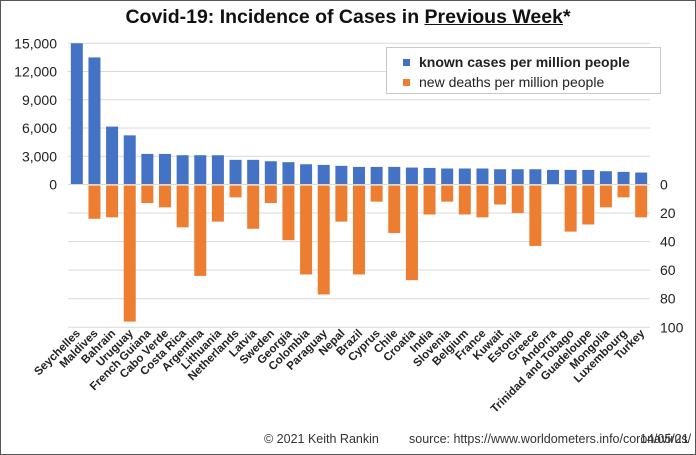 This screenshot has height=455, width=696. Describe the element at coordinates (406, 62) in the screenshot. I see `legend-swatch-cases` at that location.